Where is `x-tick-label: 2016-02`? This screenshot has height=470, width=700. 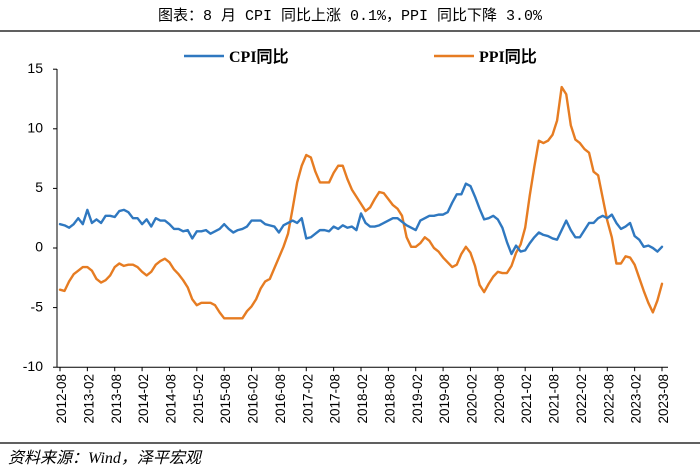 x-tick-label: 2016-02 is located at coordinates (253, 399).